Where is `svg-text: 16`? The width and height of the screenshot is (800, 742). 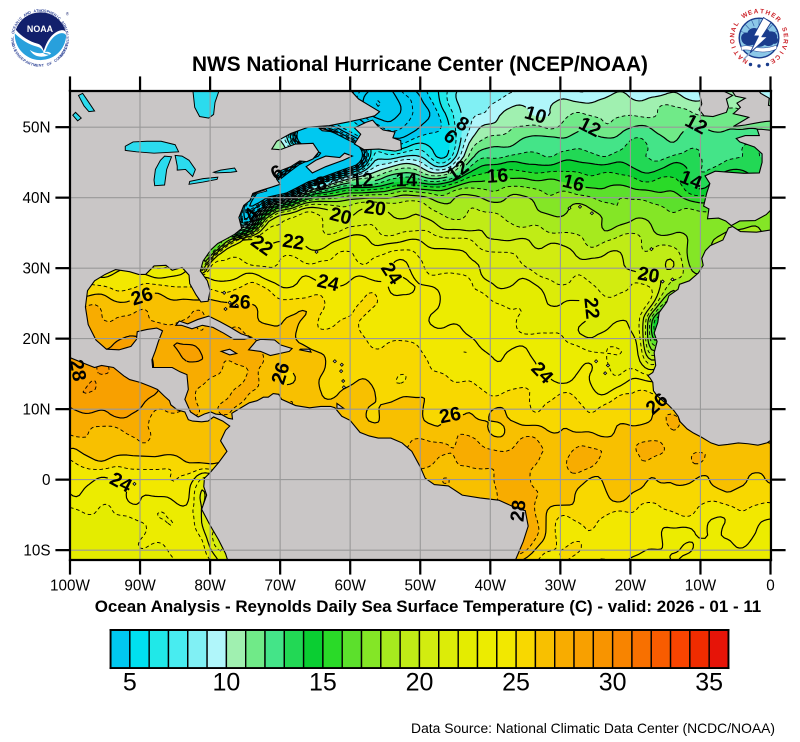 svg-text: 16 is located at coordinates (497, 176).